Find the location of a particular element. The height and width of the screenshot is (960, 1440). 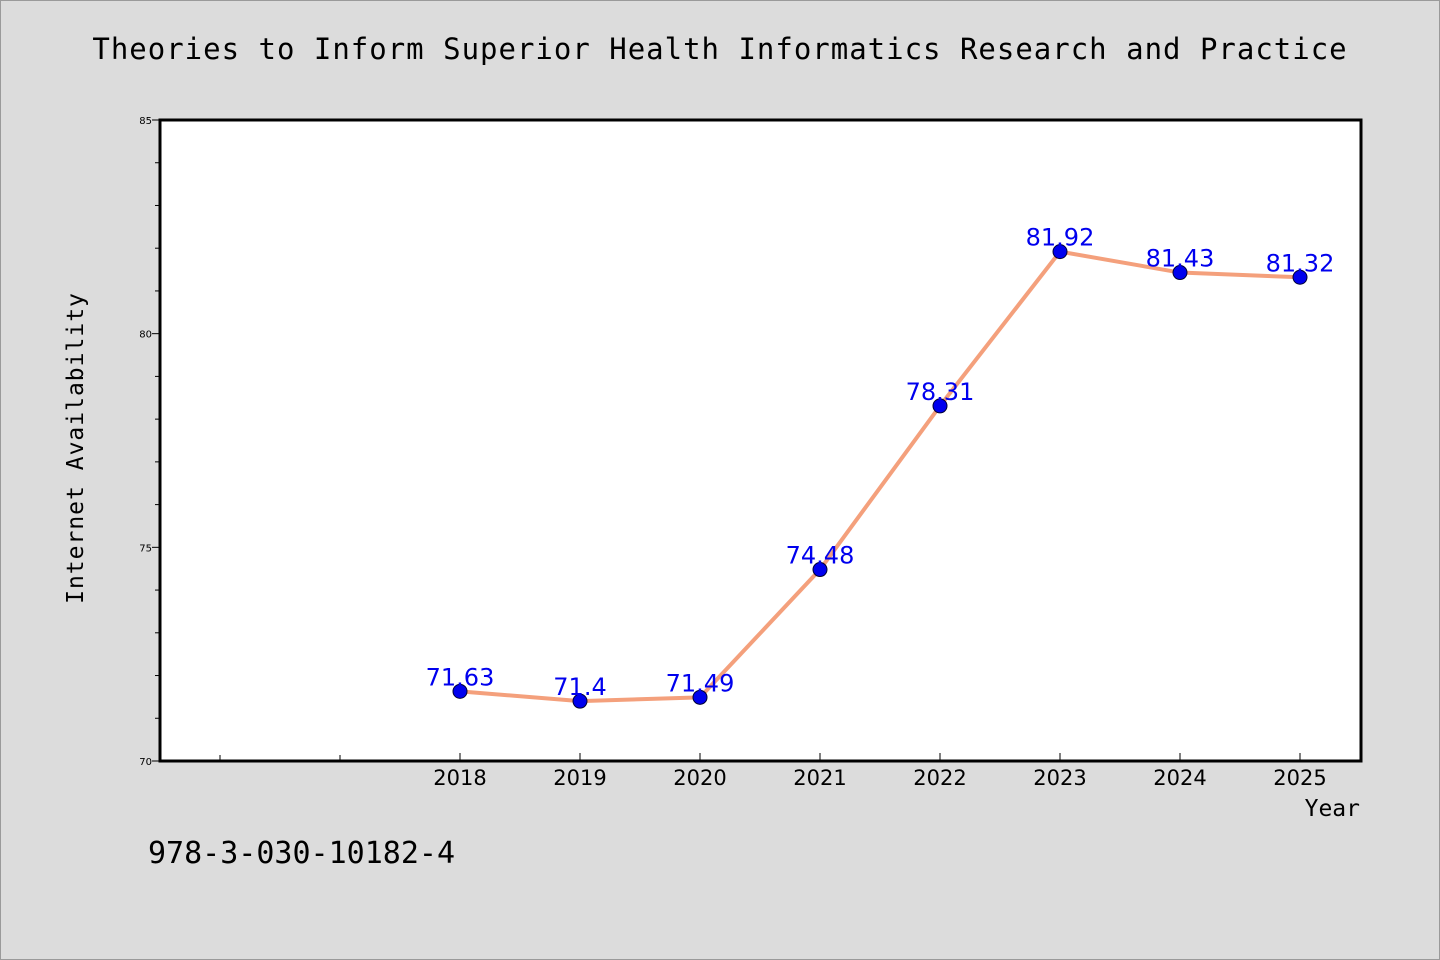

x-axis-label: Year is located at coordinates (1332, 809).